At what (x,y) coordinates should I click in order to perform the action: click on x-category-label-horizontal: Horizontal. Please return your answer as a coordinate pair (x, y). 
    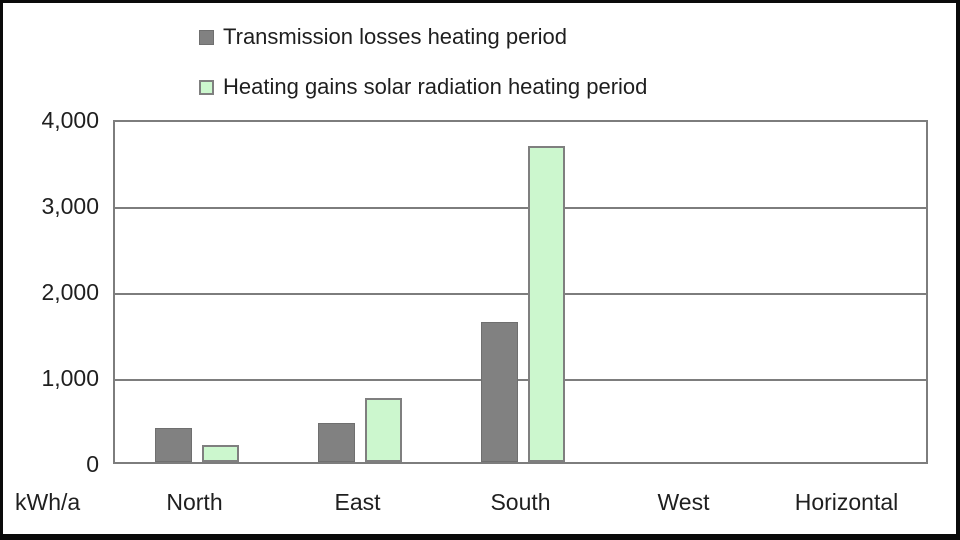
    Looking at the image, I should click on (846, 502).